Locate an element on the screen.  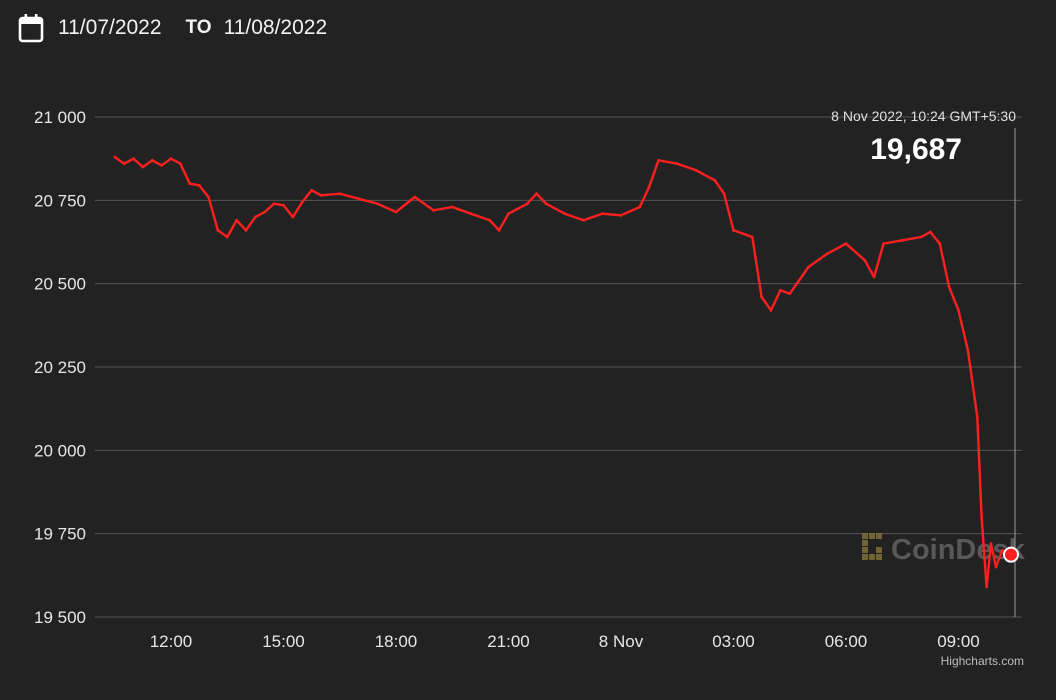
to-label: TO is located at coordinates (198, 27).